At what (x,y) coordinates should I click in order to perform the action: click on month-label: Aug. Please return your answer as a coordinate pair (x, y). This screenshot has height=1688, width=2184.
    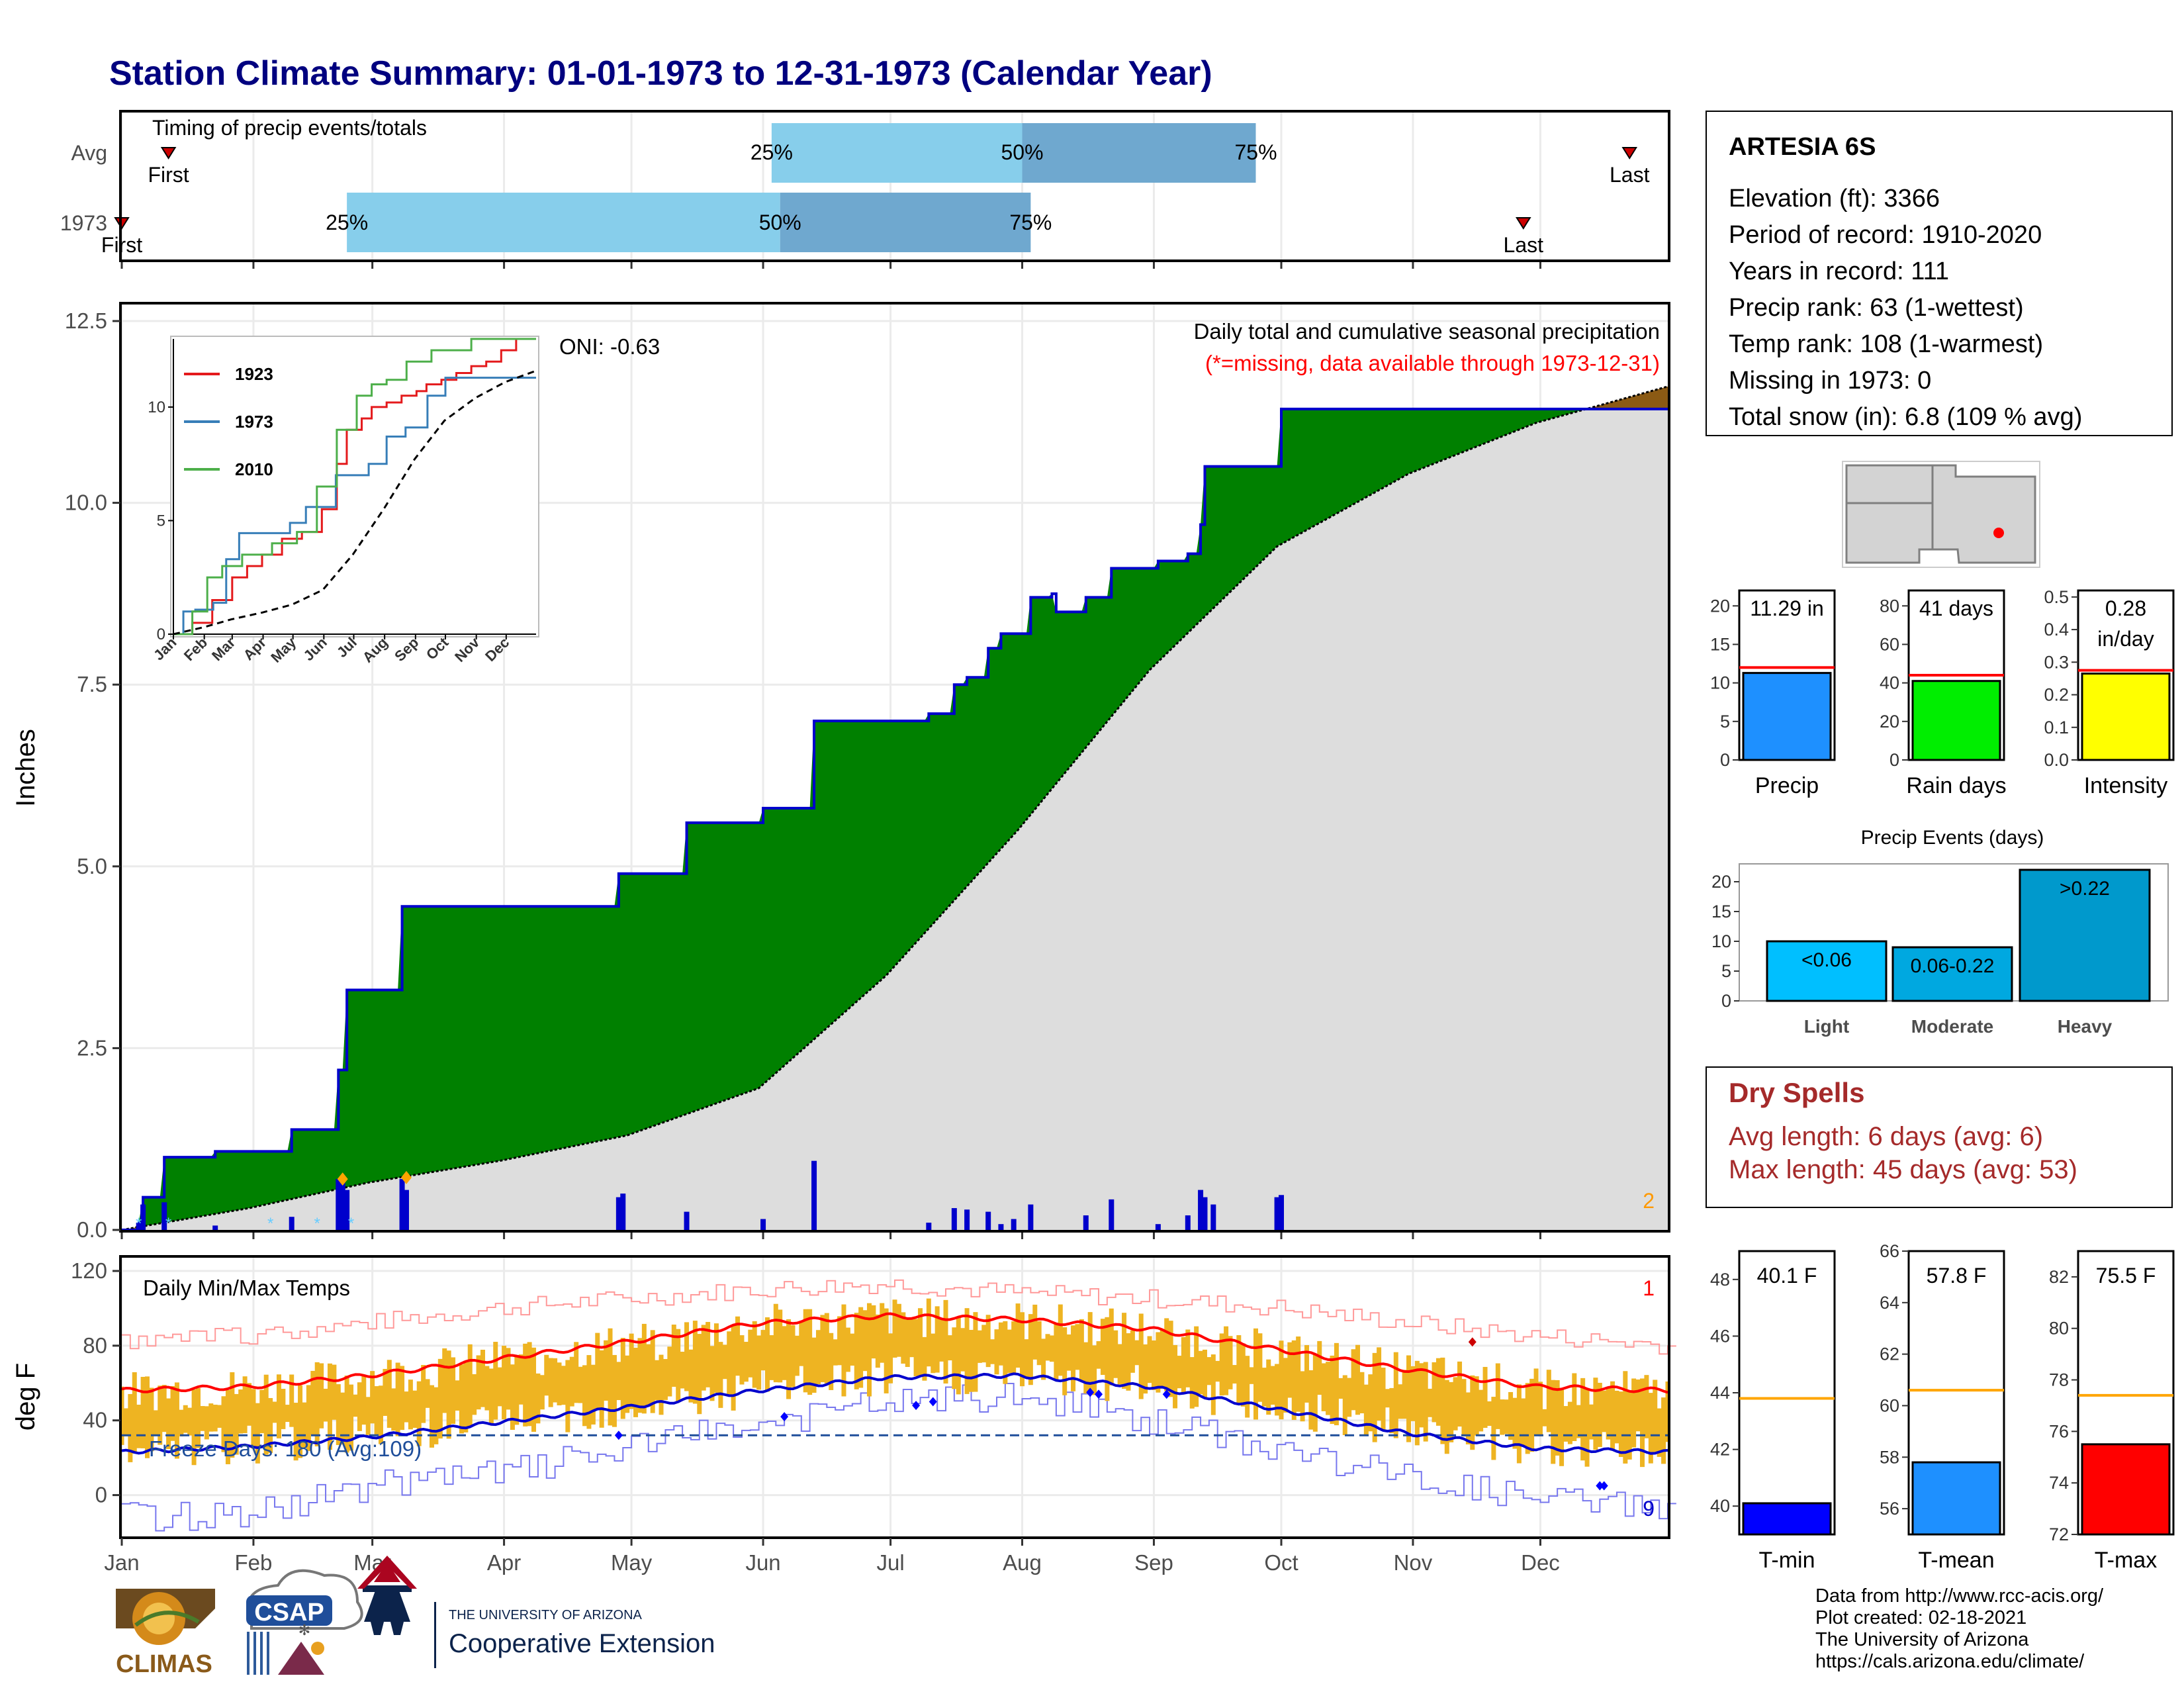
    Looking at the image, I should click on (1022, 1562).